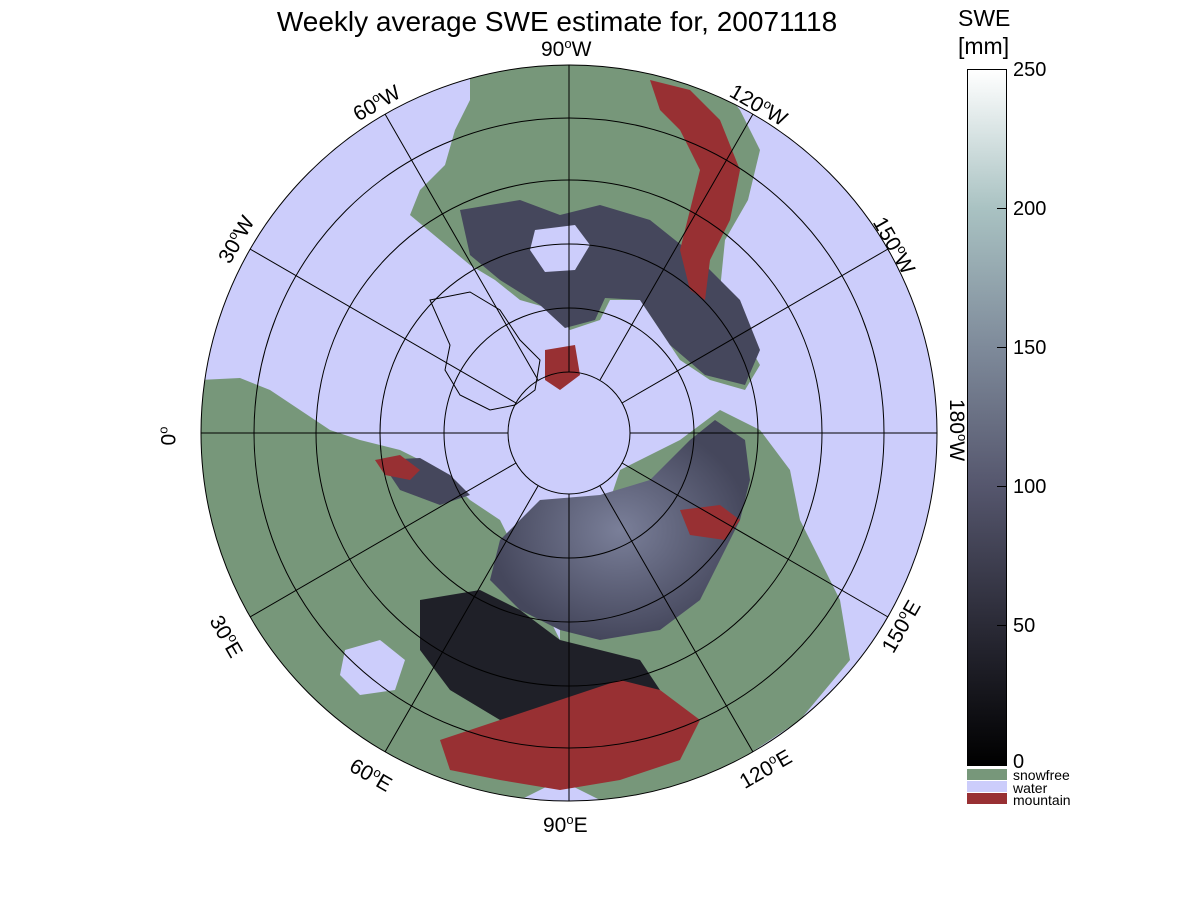  Describe the element at coordinates (984, 32) in the screenshot. I see `colorbar-title: SWE [mm]` at that location.